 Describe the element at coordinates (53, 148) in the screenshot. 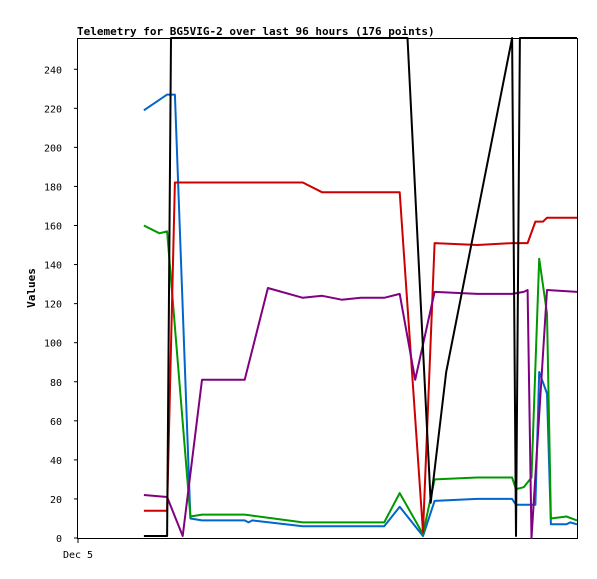

I see `y-tick-label: 200` at that location.